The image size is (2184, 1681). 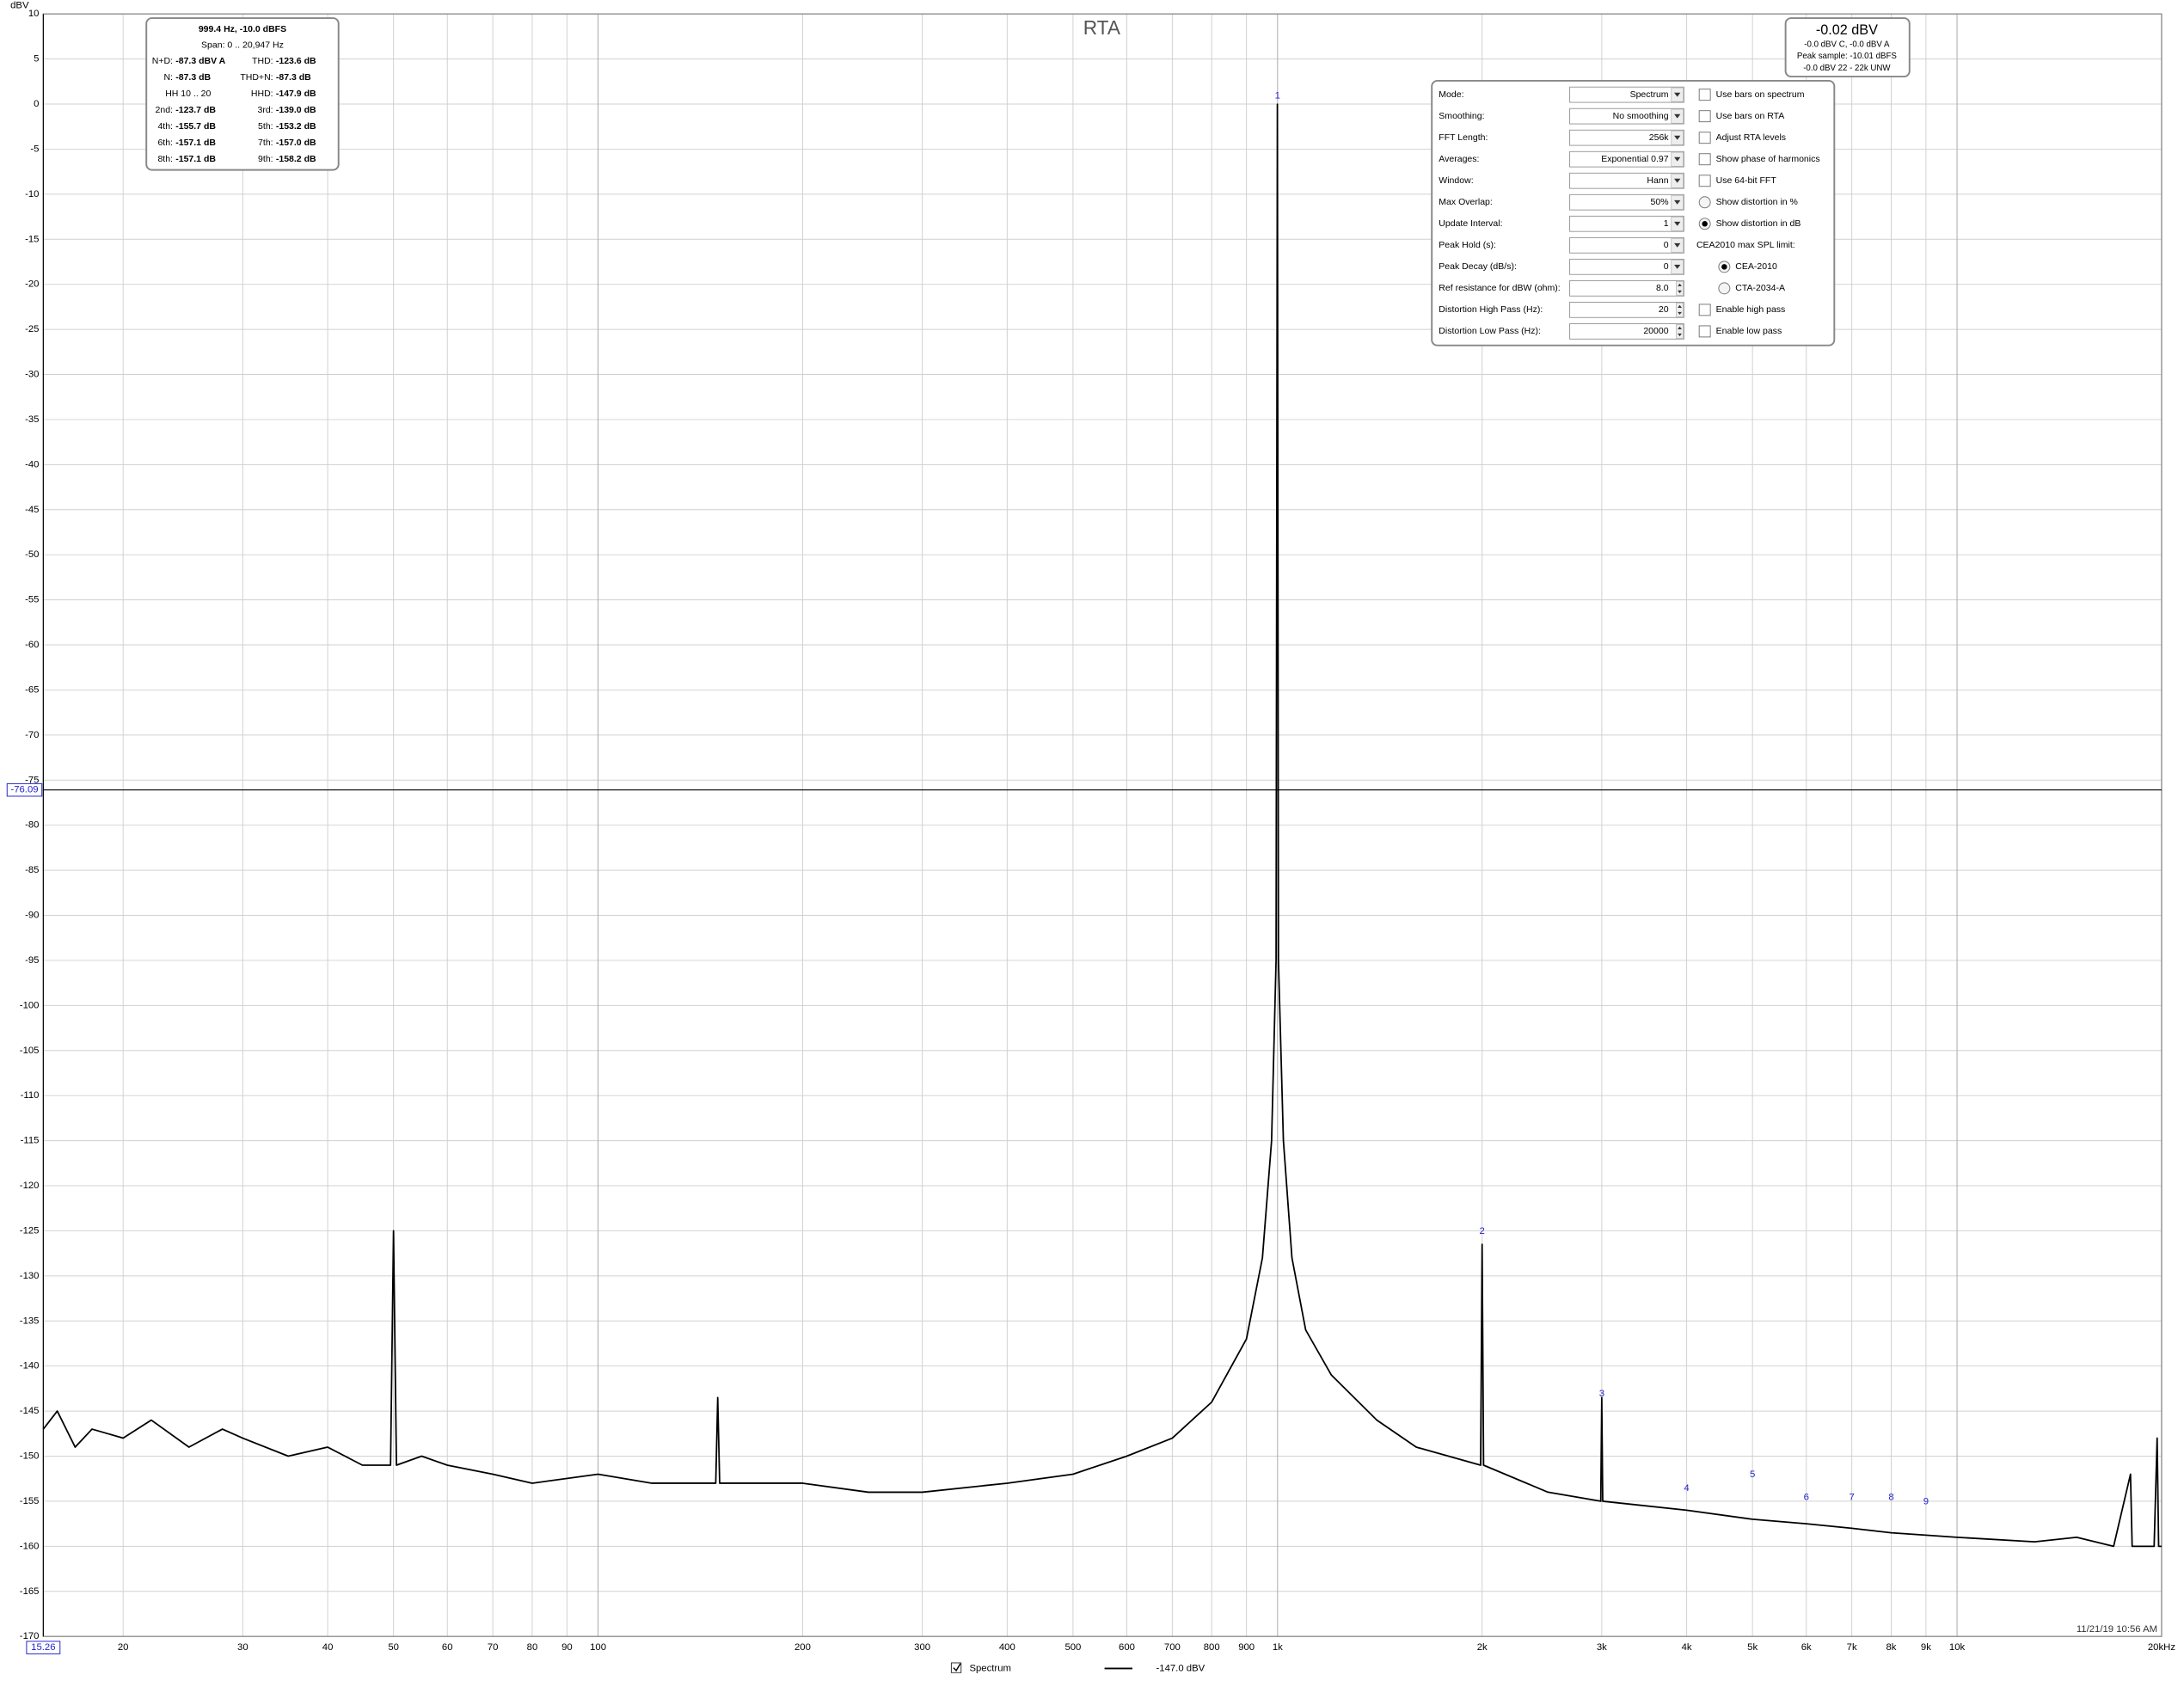 What do you see at coordinates (1491, 309) in the screenshot?
I see `field-label: Distortion High Pass (Hz):` at bounding box center [1491, 309].